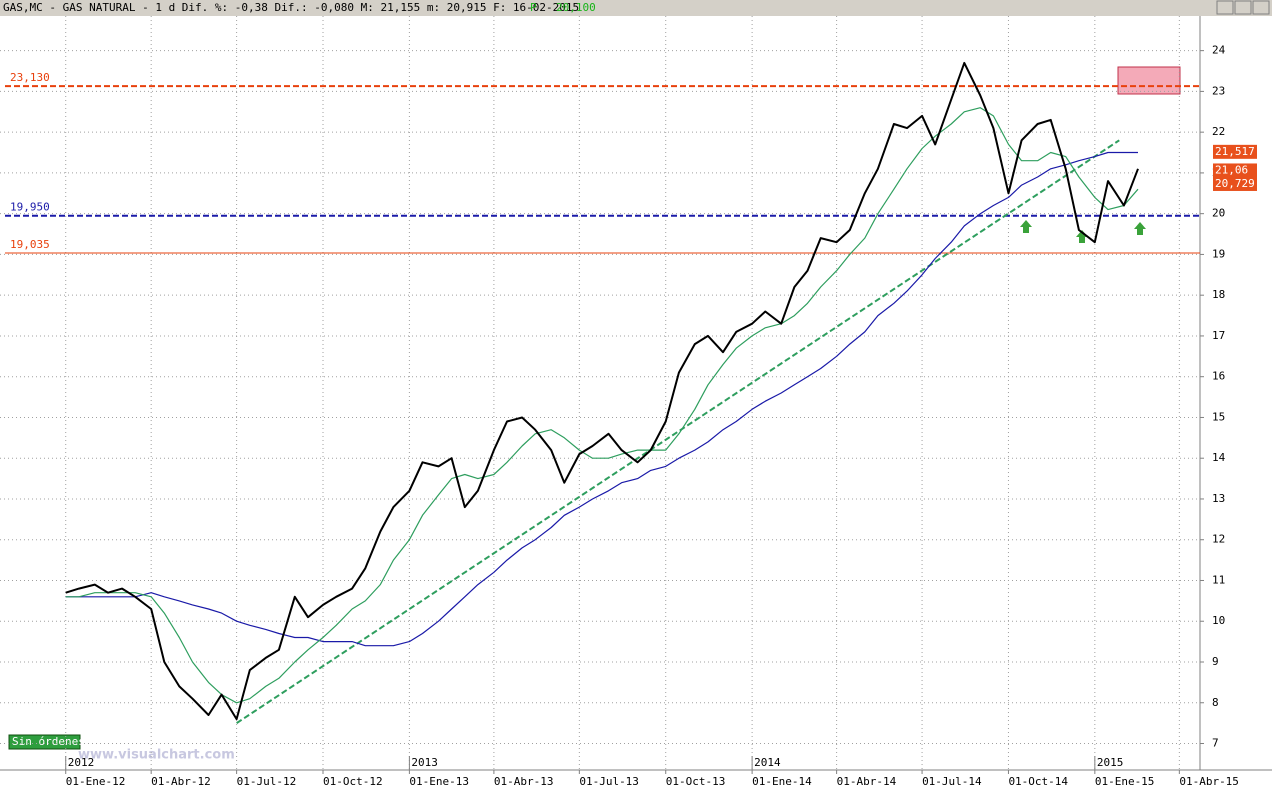 The width and height of the screenshot is (1272, 795). I want to click on y-tick-label: 16, so click(1218, 376).